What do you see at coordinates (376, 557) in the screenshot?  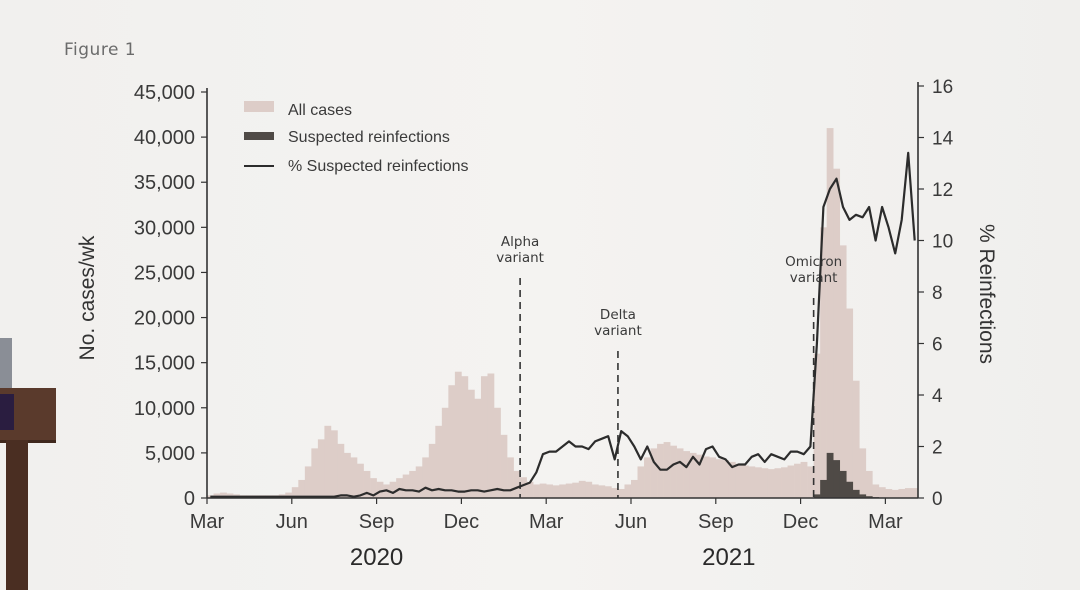 I see `year-label: 2020` at bounding box center [376, 557].